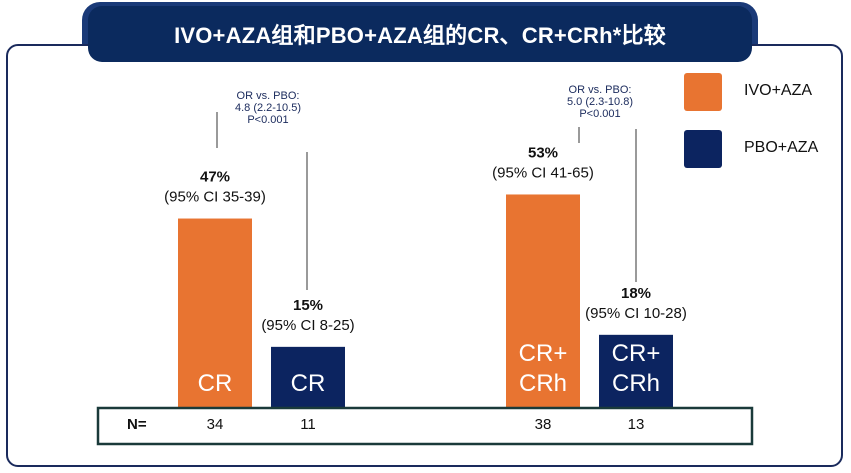  Describe the element at coordinates (636, 293) in the screenshot. I see `data-label-pct: 18%` at that location.